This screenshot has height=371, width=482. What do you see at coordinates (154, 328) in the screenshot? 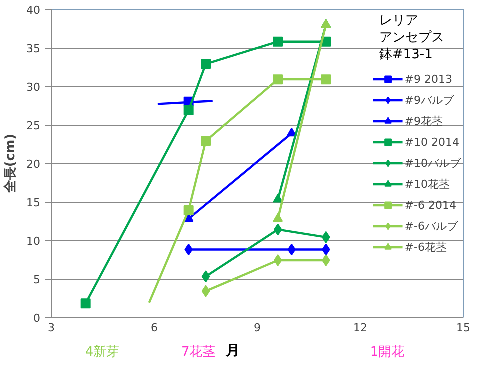
I see `x-tick-label: 6` at bounding box center [154, 328].